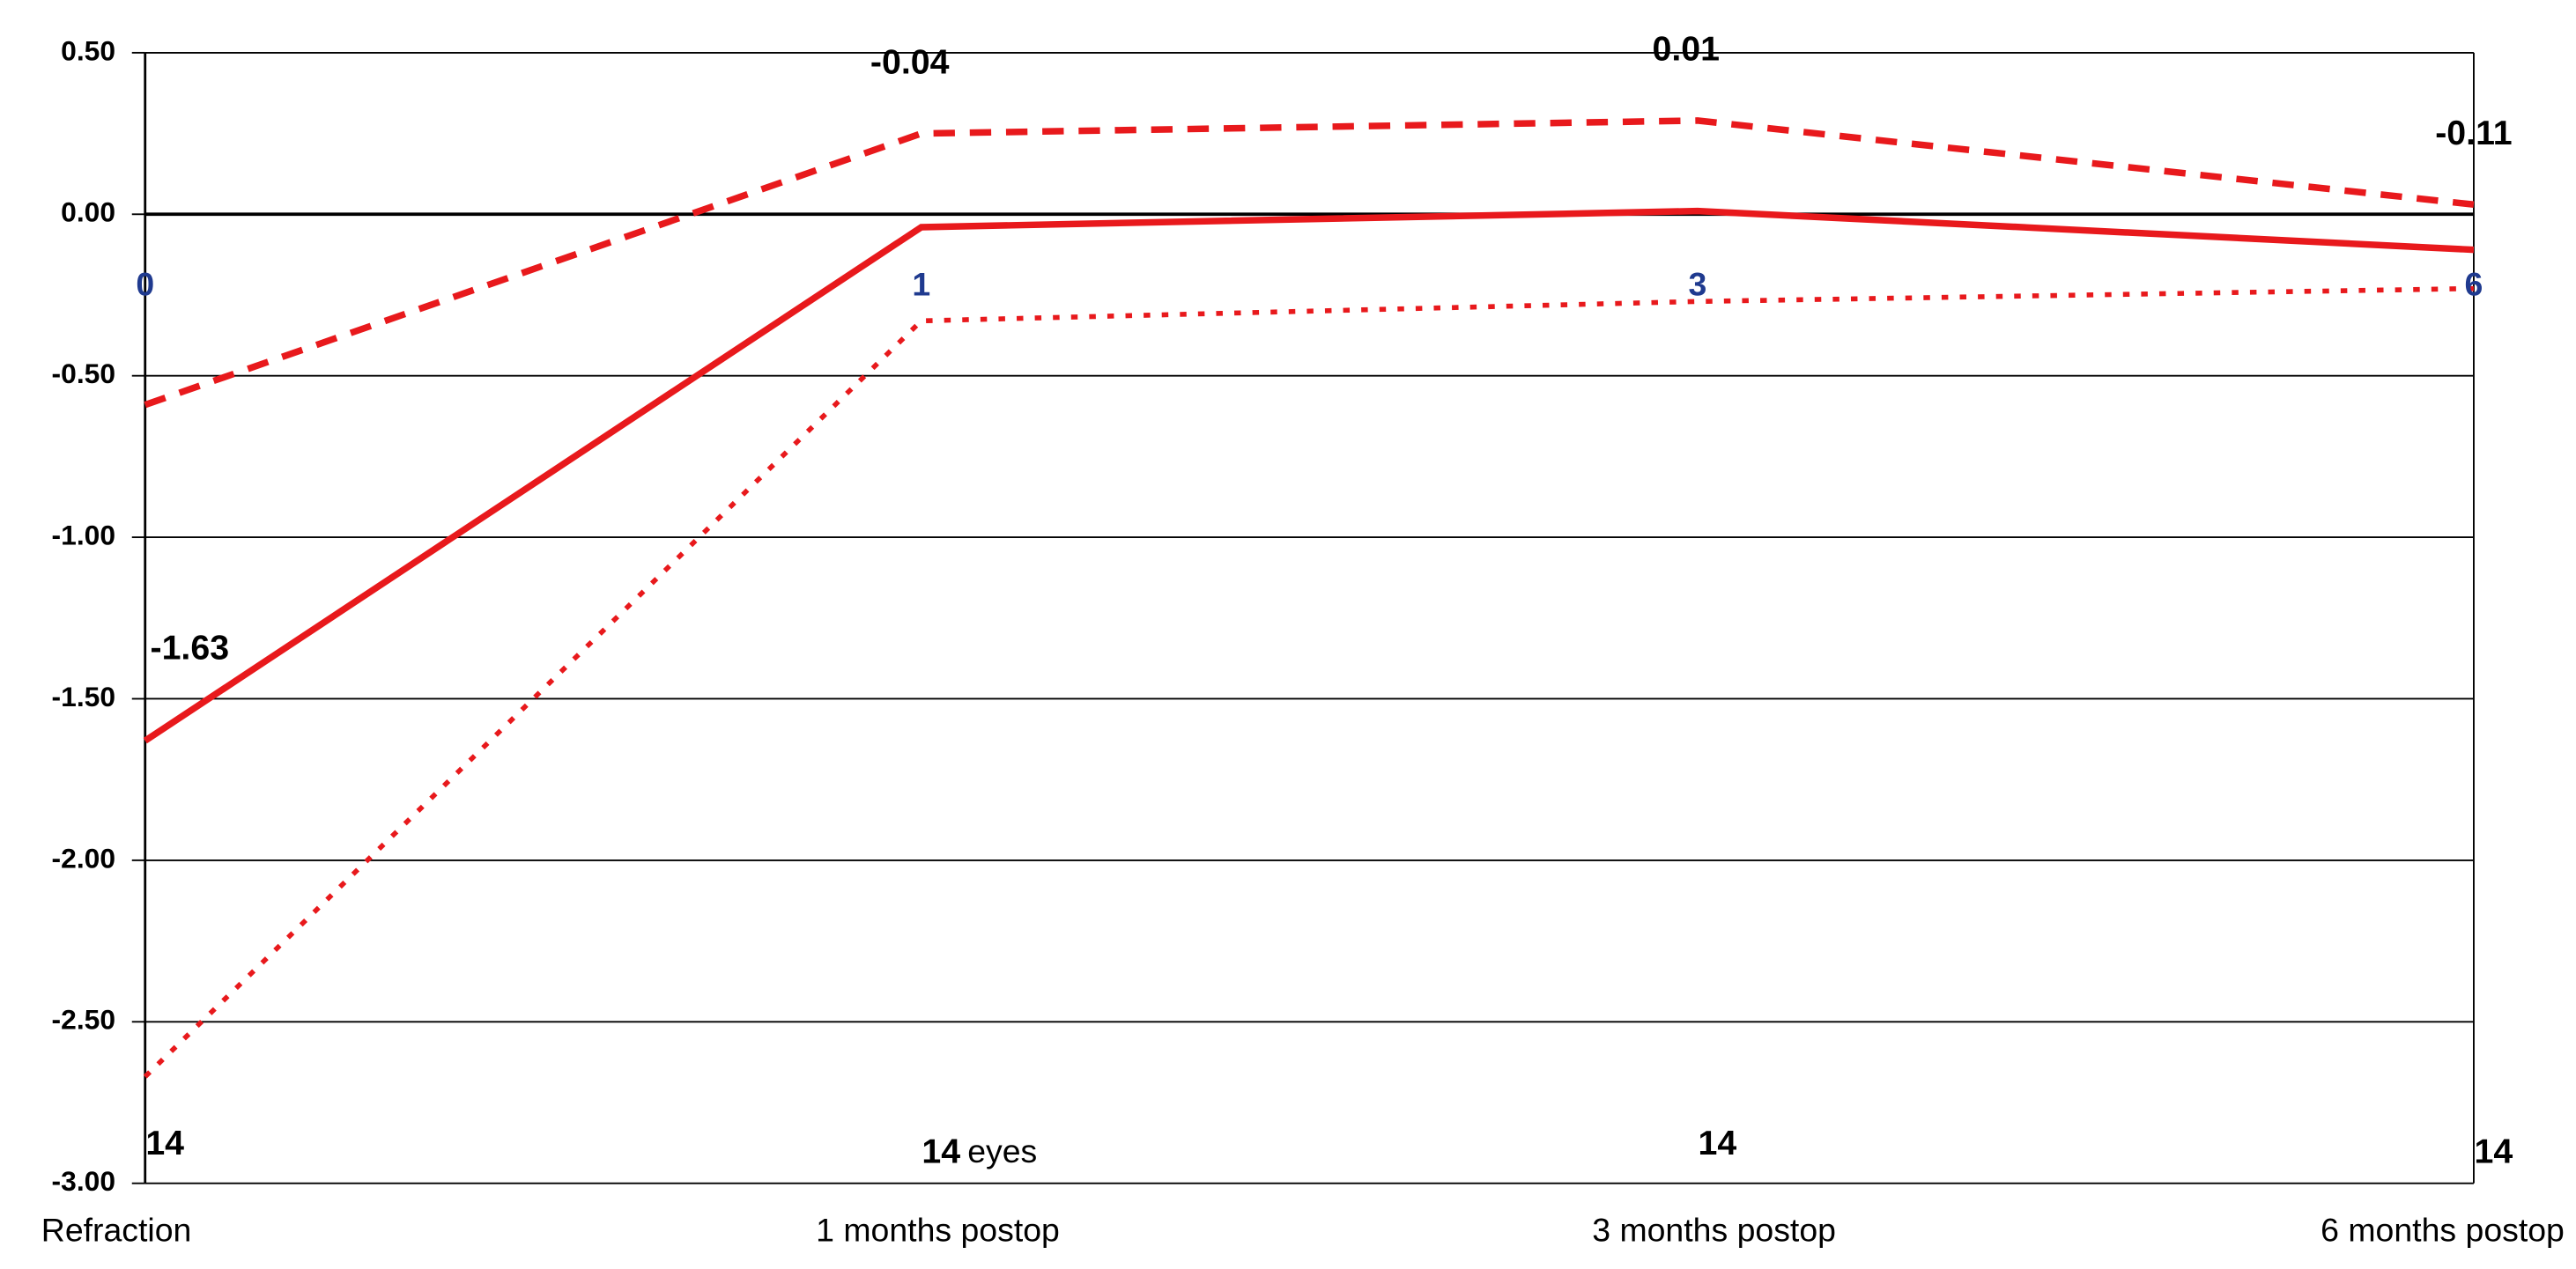  I want to click on count-unit: eyes, so click(1002, 1151).